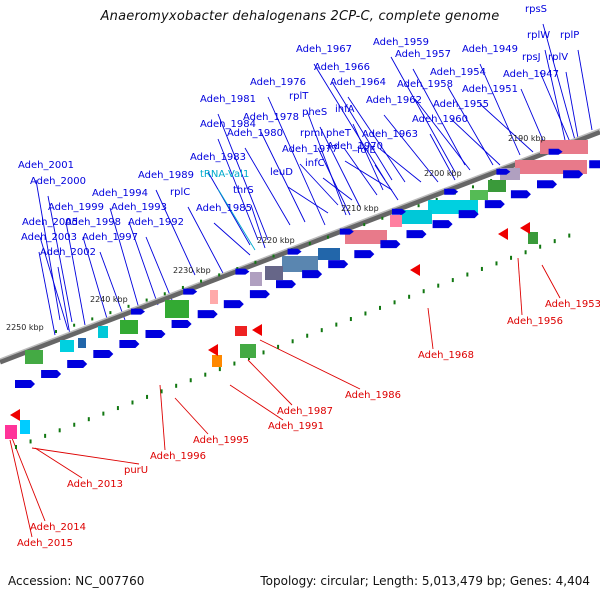 The height and width of the screenshot is (600, 600). Describe the element at coordinates (305, 411) in the screenshot. I see `reverse-gene-label: Adeh_1987` at that location.